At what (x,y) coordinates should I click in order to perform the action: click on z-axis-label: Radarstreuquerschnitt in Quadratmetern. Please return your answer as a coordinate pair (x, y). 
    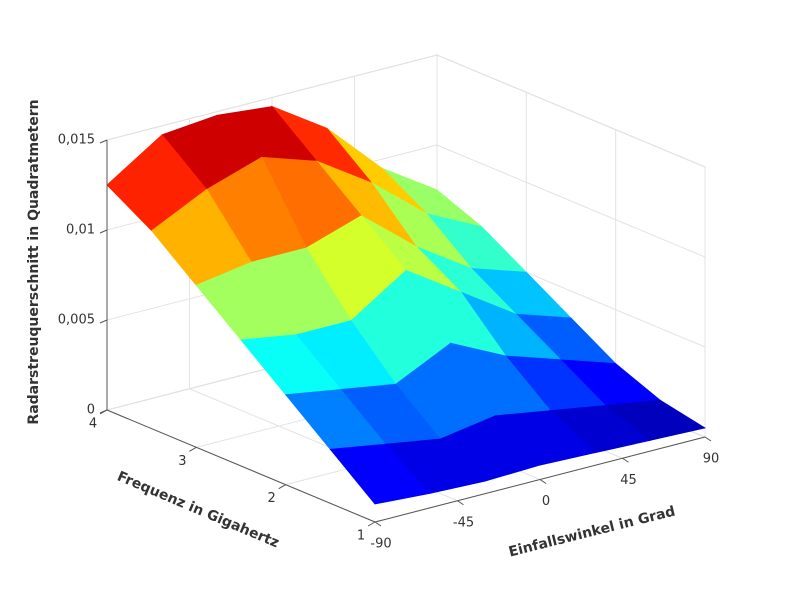
    Looking at the image, I should click on (34, 261).